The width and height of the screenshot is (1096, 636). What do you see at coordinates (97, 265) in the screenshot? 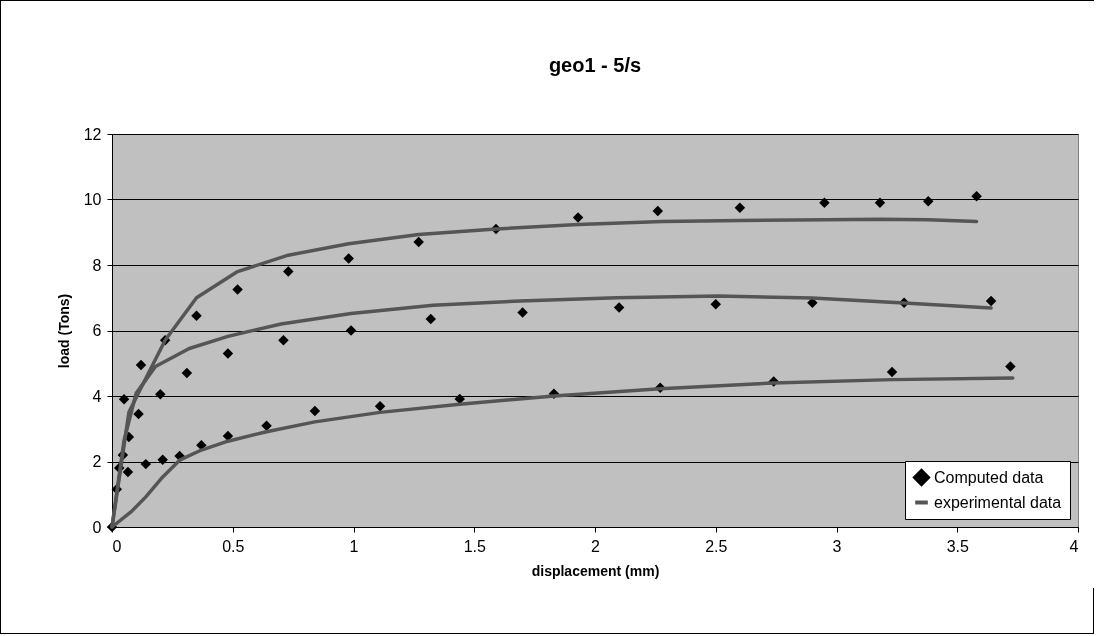
I see `y-tick-label: 8` at bounding box center [97, 265].